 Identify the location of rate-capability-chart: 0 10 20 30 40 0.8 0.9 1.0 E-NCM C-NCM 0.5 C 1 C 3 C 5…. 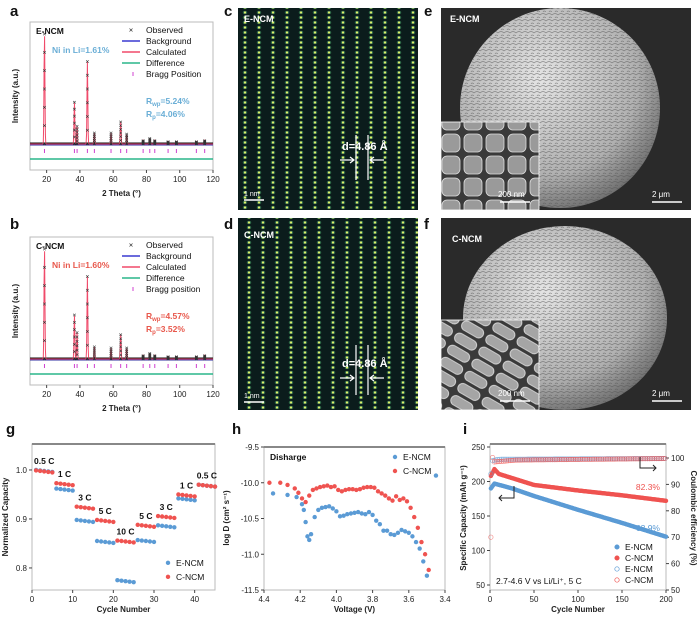
(109, 528).